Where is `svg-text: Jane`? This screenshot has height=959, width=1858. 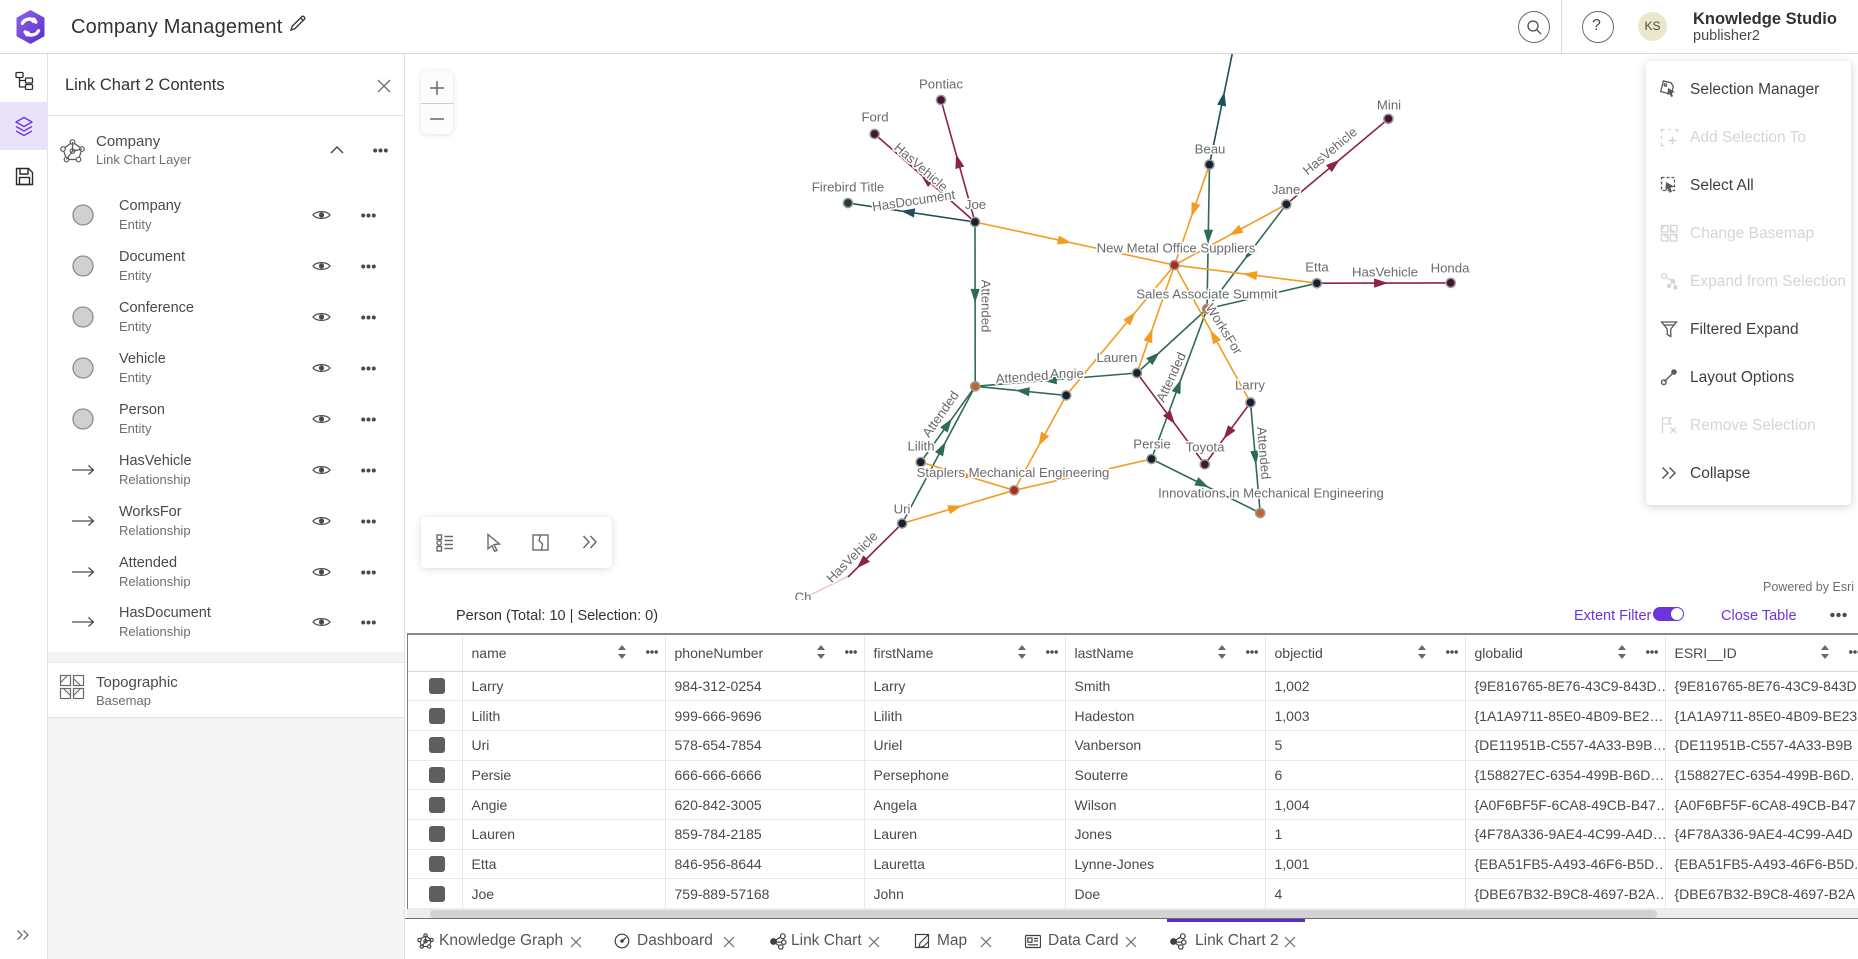 svg-text: Jane is located at coordinates (1286, 189).